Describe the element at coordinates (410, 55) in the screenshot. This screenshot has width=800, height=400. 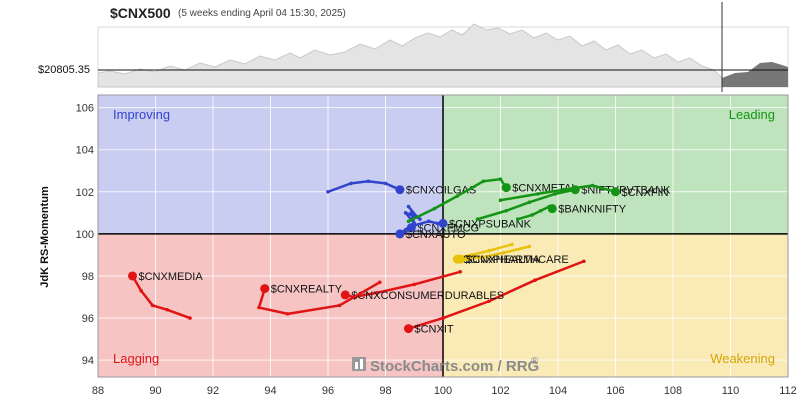
I see `price-area` at that location.